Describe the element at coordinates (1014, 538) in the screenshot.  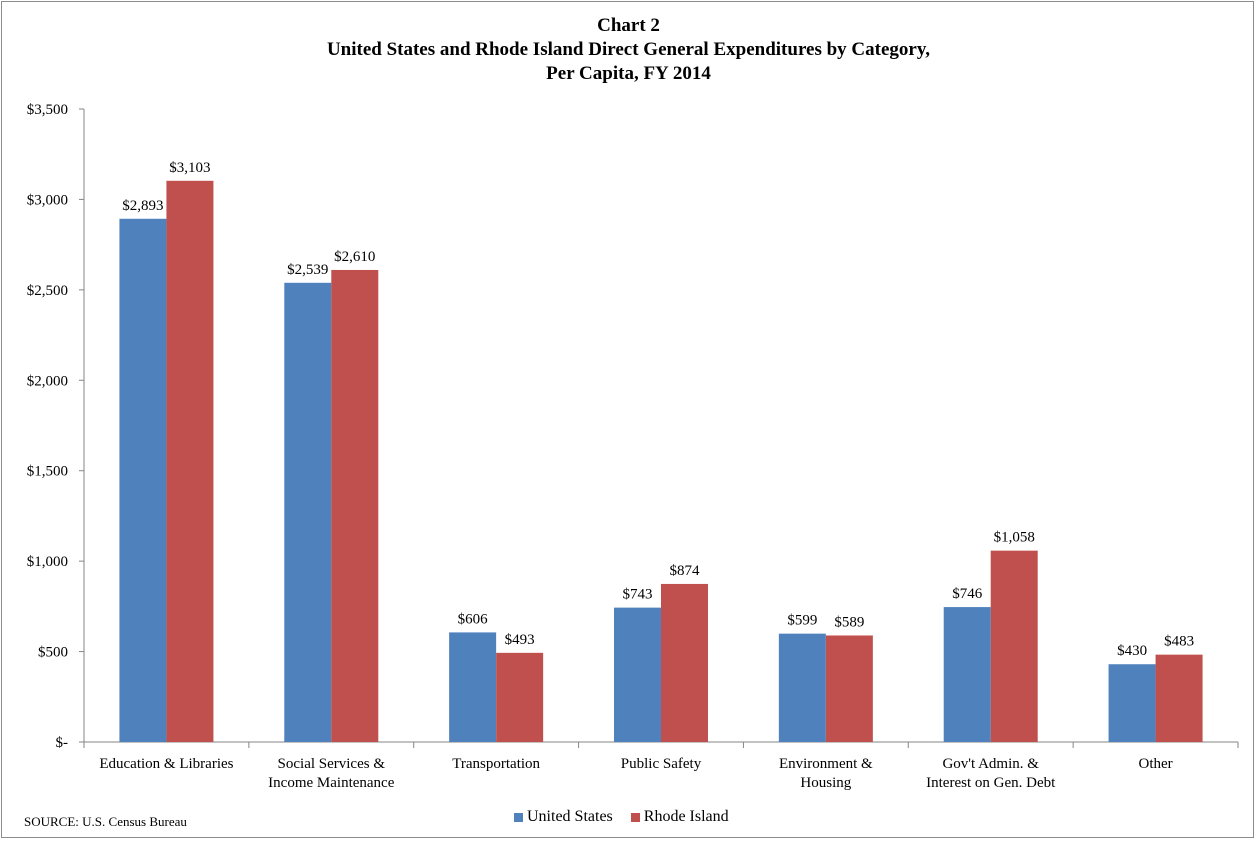
I see `data-label: $1,058` at that location.